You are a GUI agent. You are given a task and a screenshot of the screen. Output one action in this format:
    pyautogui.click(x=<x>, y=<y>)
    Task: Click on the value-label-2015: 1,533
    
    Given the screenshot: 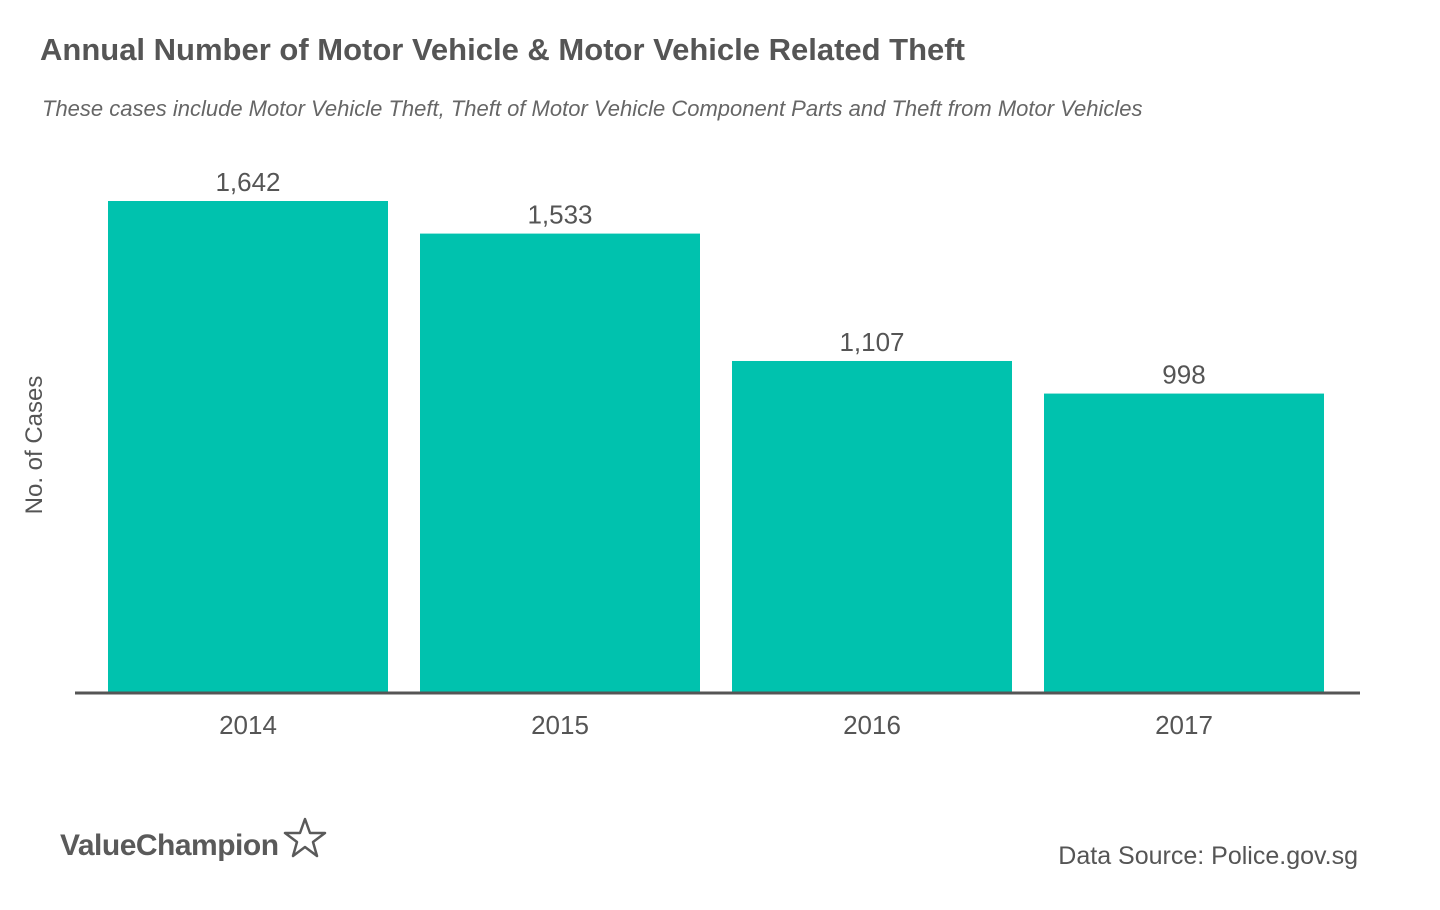 What is the action you would take?
    pyautogui.click(x=559, y=215)
    